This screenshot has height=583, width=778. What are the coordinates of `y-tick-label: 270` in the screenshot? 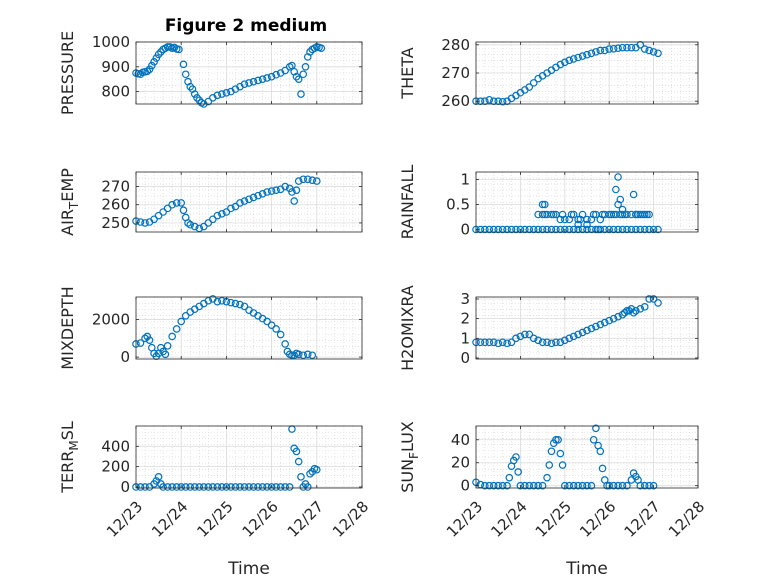 It's located at (455, 73).